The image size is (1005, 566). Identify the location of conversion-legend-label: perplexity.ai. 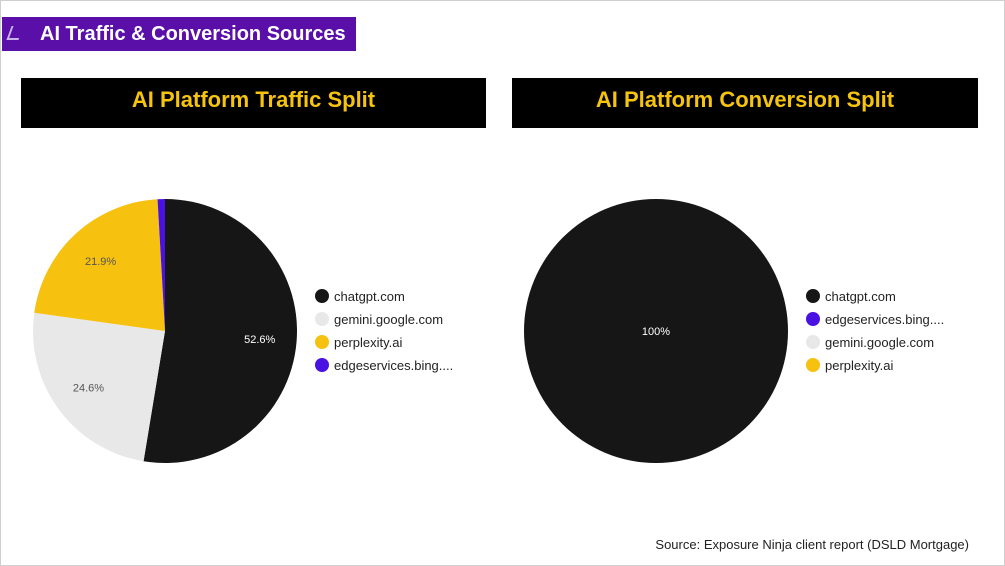
(859, 365).